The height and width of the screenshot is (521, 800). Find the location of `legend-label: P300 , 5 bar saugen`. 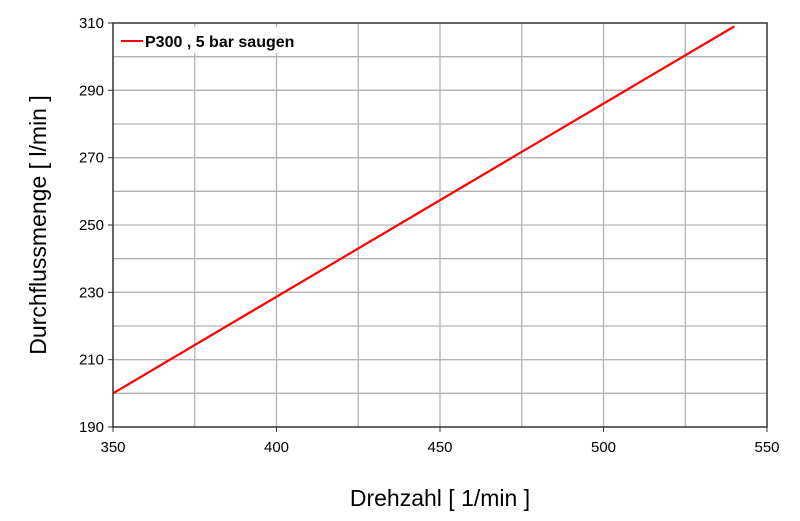

legend-label: P300 , 5 bar saugen is located at coordinates (219, 42).